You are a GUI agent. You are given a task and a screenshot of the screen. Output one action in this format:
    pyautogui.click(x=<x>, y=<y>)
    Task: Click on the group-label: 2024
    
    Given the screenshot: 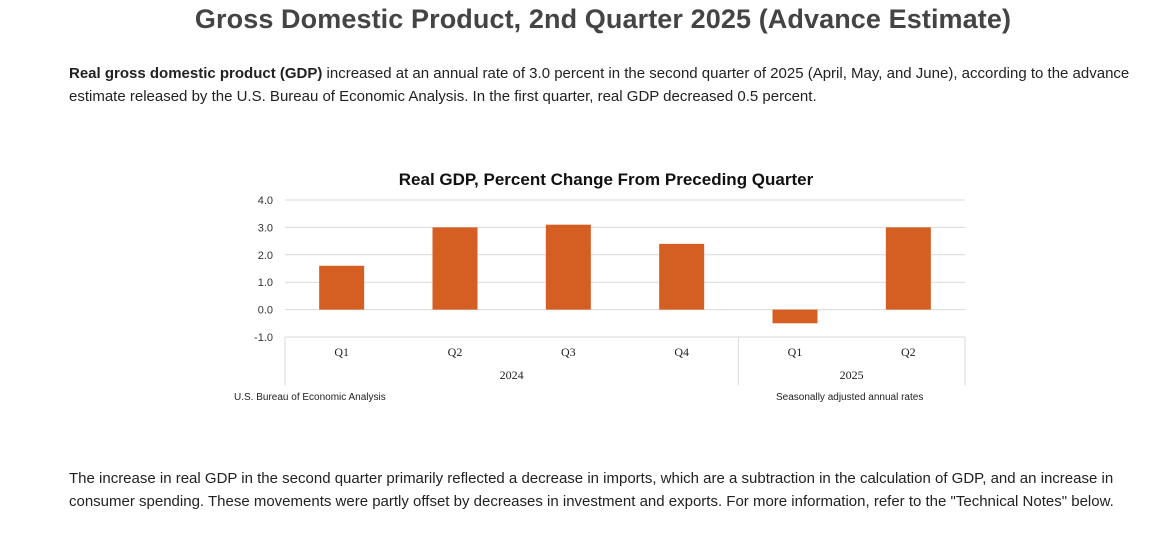 What is the action you would take?
    pyautogui.click(x=512, y=375)
    